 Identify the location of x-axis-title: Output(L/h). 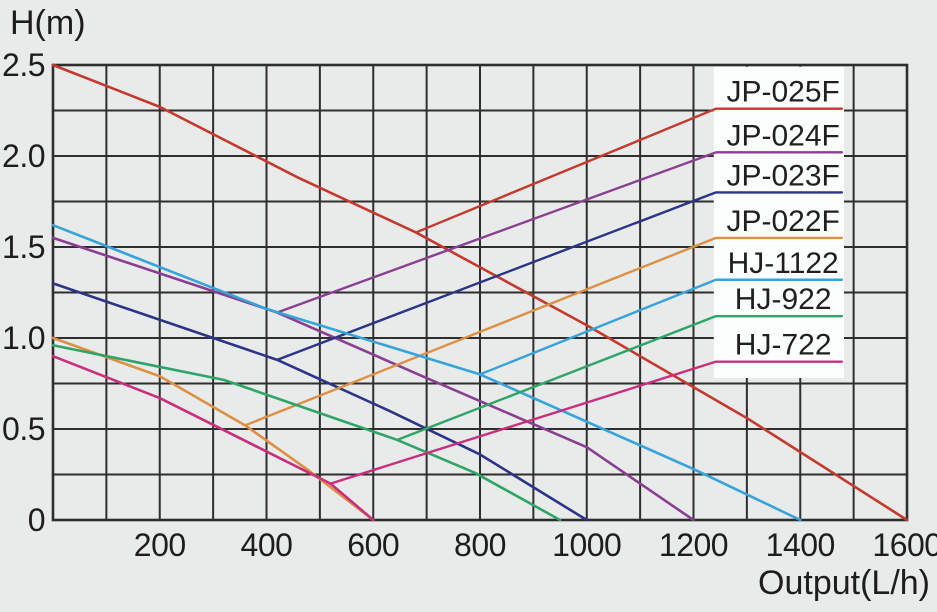
(844, 583).